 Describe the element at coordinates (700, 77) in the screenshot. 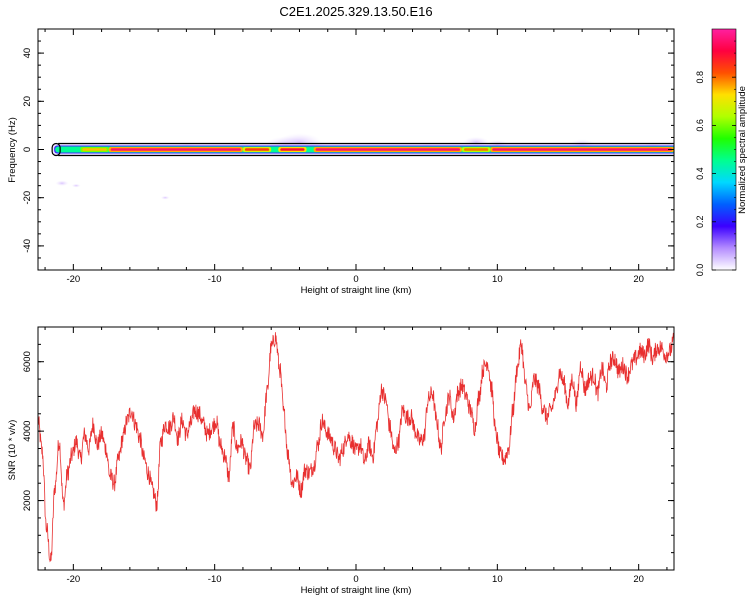

I see `colorbar-tick-label: 0.8` at that location.